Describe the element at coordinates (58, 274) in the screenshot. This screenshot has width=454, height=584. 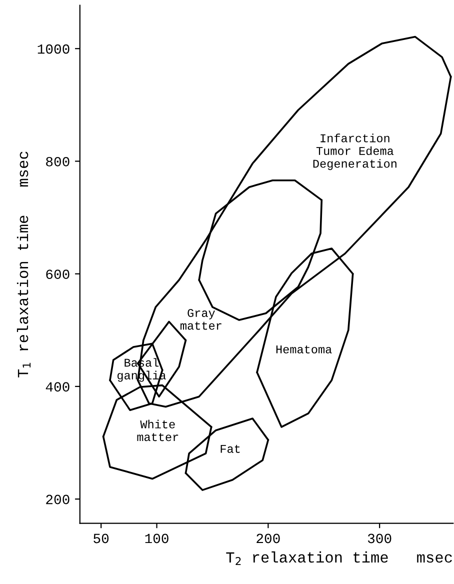
I see `y-tick-label: 600` at that location.